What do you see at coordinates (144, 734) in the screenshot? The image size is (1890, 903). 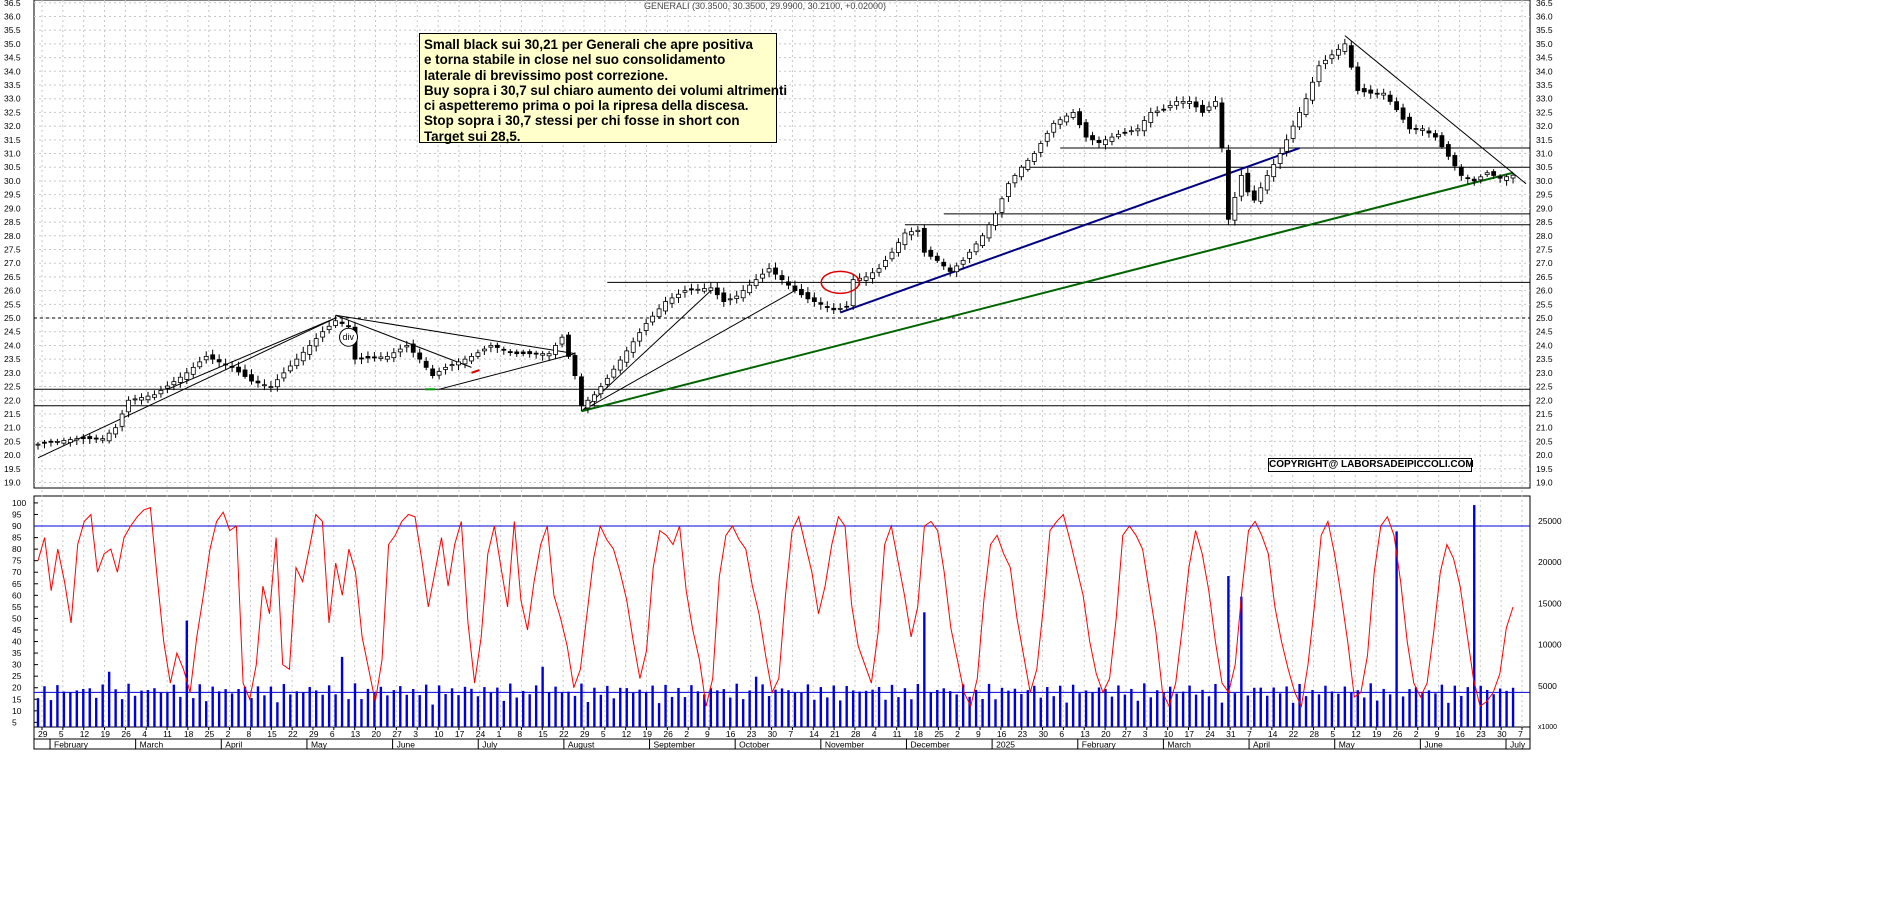 I see `date-tick-label: 4` at bounding box center [144, 734].